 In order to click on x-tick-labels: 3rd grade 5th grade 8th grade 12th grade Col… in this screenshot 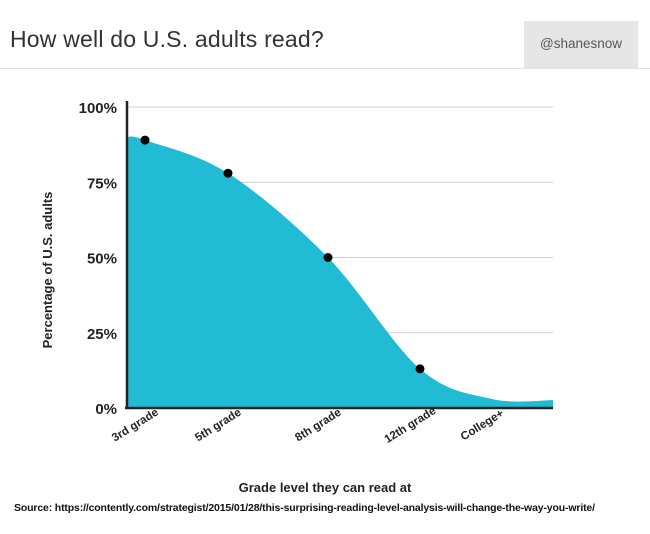, I will do `click(308, 425)`.